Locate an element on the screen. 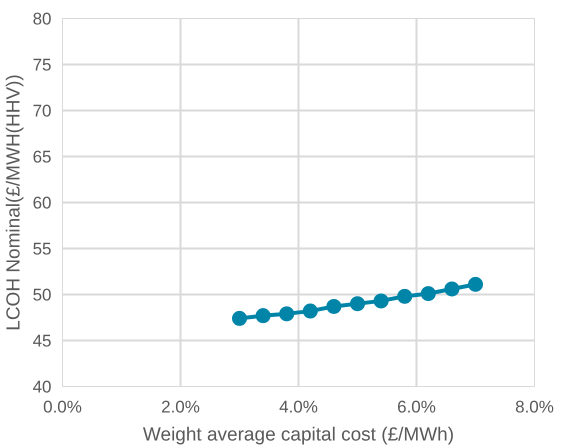 This screenshot has height=448, width=564. y-tick-label: 70 is located at coordinates (42, 111).